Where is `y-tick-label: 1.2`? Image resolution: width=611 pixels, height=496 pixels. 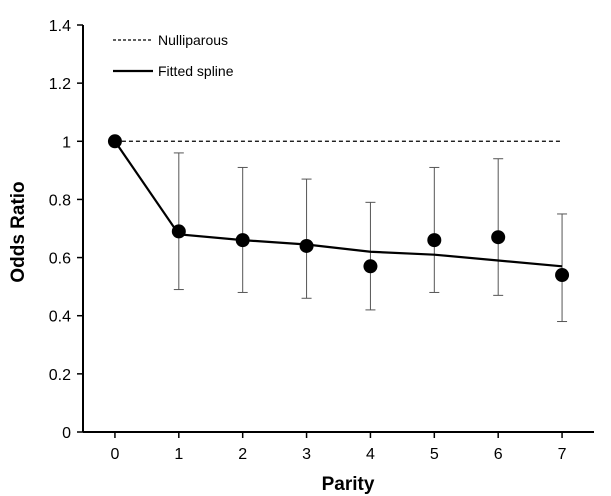 y-tick-label: 1.2 is located at coordinates (60, 84).